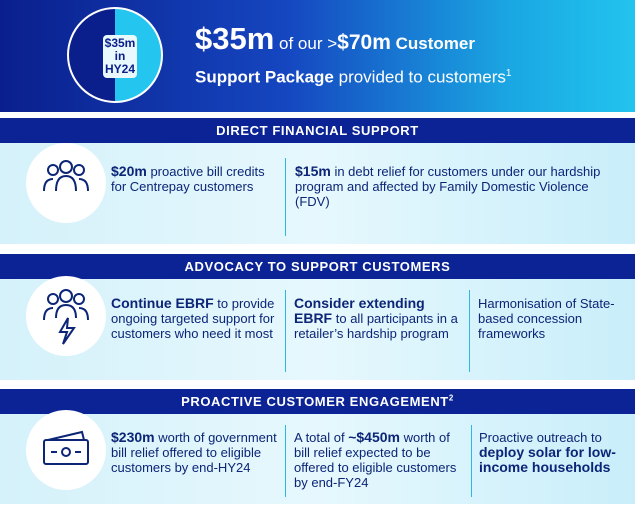  Describe the element at coordinates (66, 450) in the screenshot. I see `money-icon` at that location.